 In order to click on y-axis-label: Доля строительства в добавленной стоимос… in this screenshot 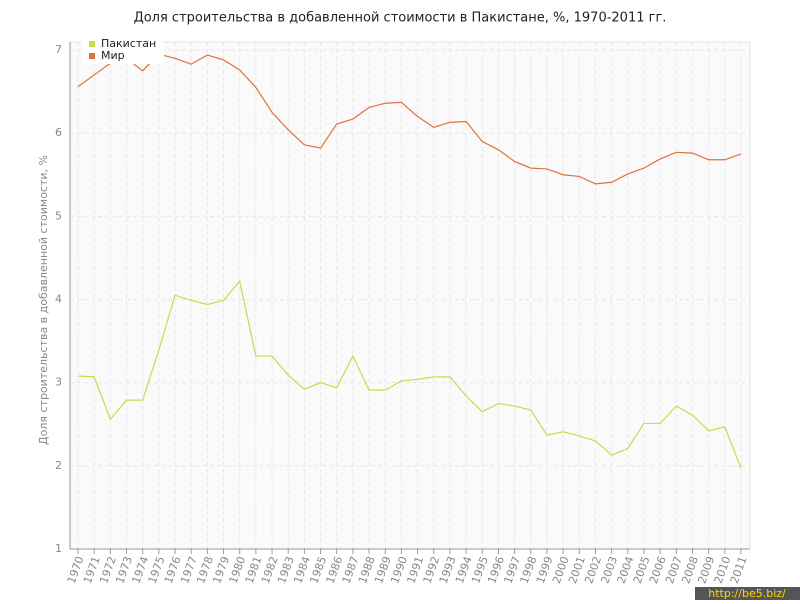, I will do `click(43, 300)`.